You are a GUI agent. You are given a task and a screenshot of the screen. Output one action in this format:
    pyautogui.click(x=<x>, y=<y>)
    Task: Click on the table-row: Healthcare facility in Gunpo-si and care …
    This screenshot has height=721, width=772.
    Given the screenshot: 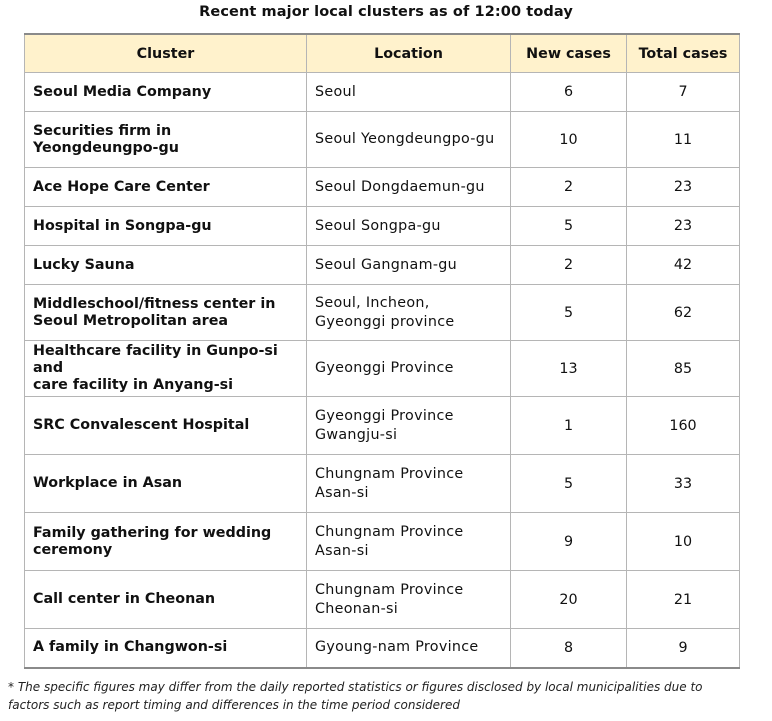 What is the action you would take?
    pyautogui.click(x=382, y=368)
    